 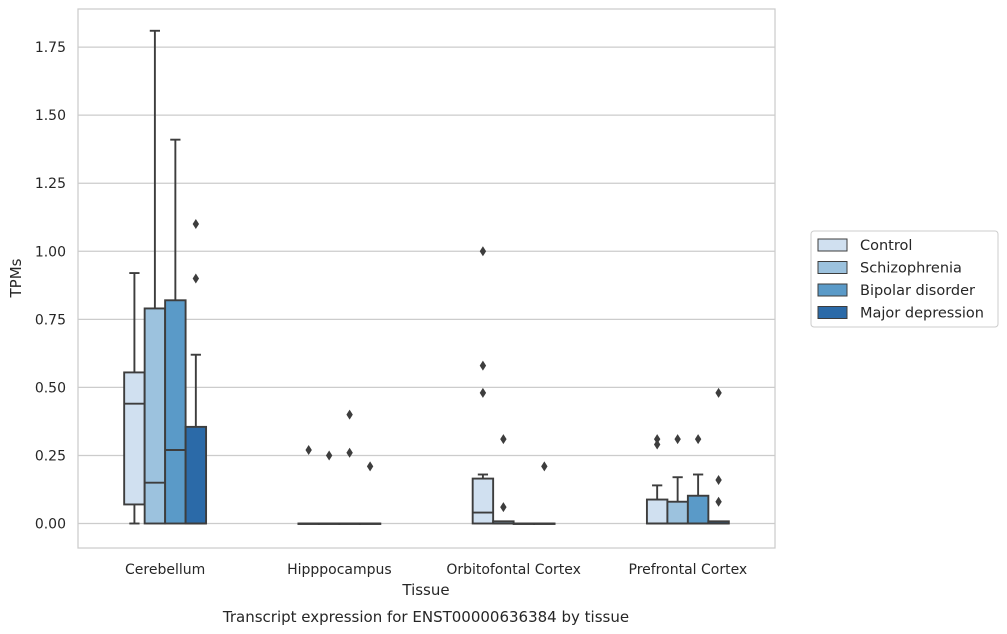 I want to click on y-tick-label: 0.75, so click(x=50, y=320).